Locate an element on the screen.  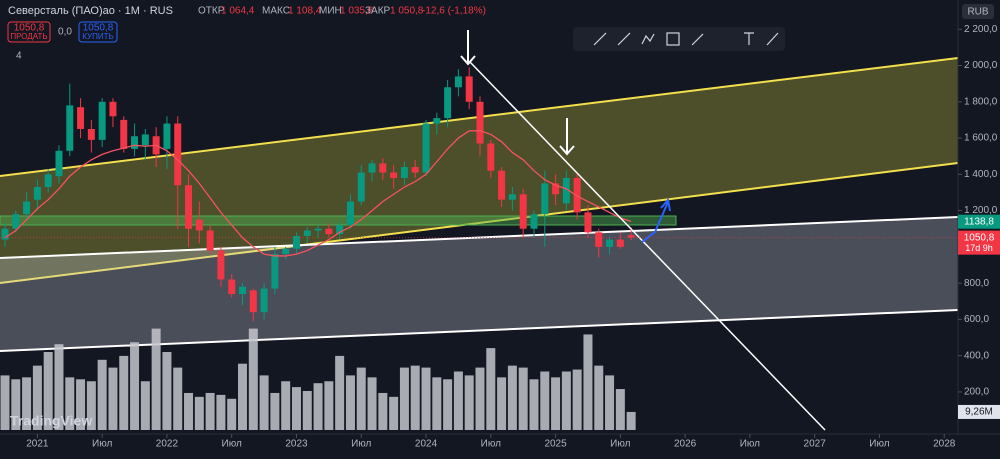
toolbar-icons is located at coordinates (686, 39).